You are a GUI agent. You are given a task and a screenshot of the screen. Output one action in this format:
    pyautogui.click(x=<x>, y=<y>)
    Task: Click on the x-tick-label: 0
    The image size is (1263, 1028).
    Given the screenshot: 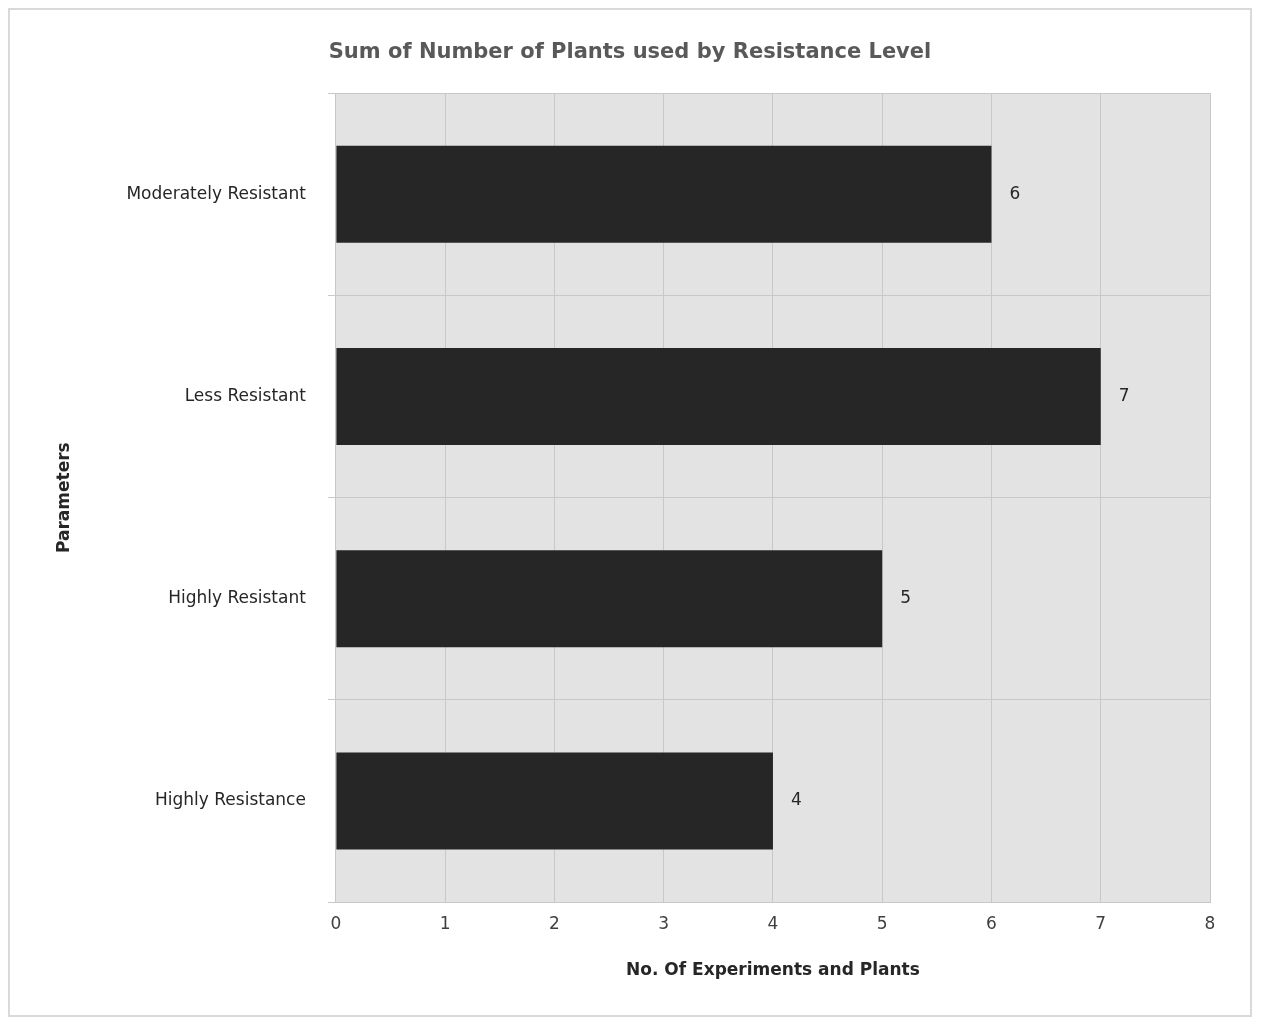 What is the action you would take?
    pyautogui.click(x=336, y=922)
    